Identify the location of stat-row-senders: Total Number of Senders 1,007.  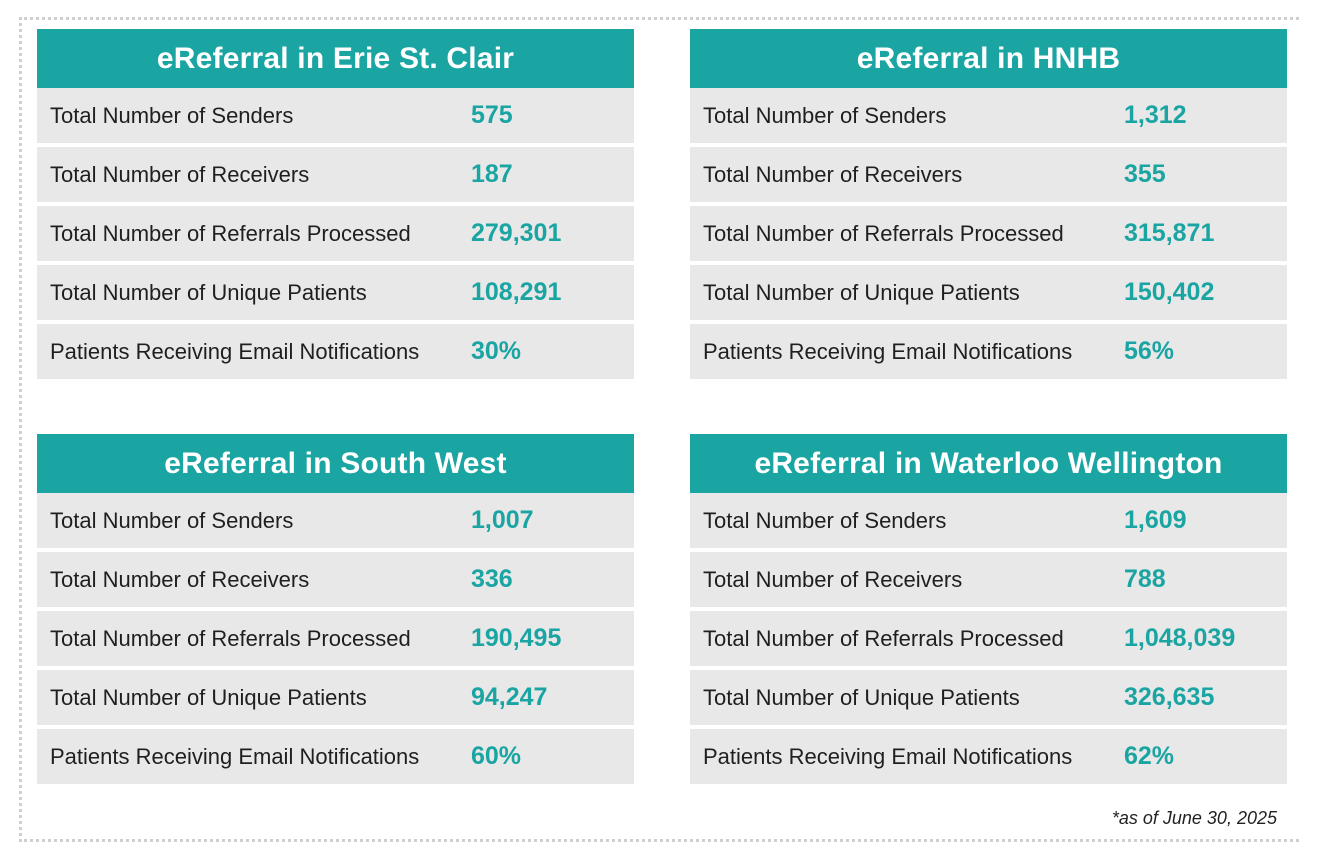
(335, 520).